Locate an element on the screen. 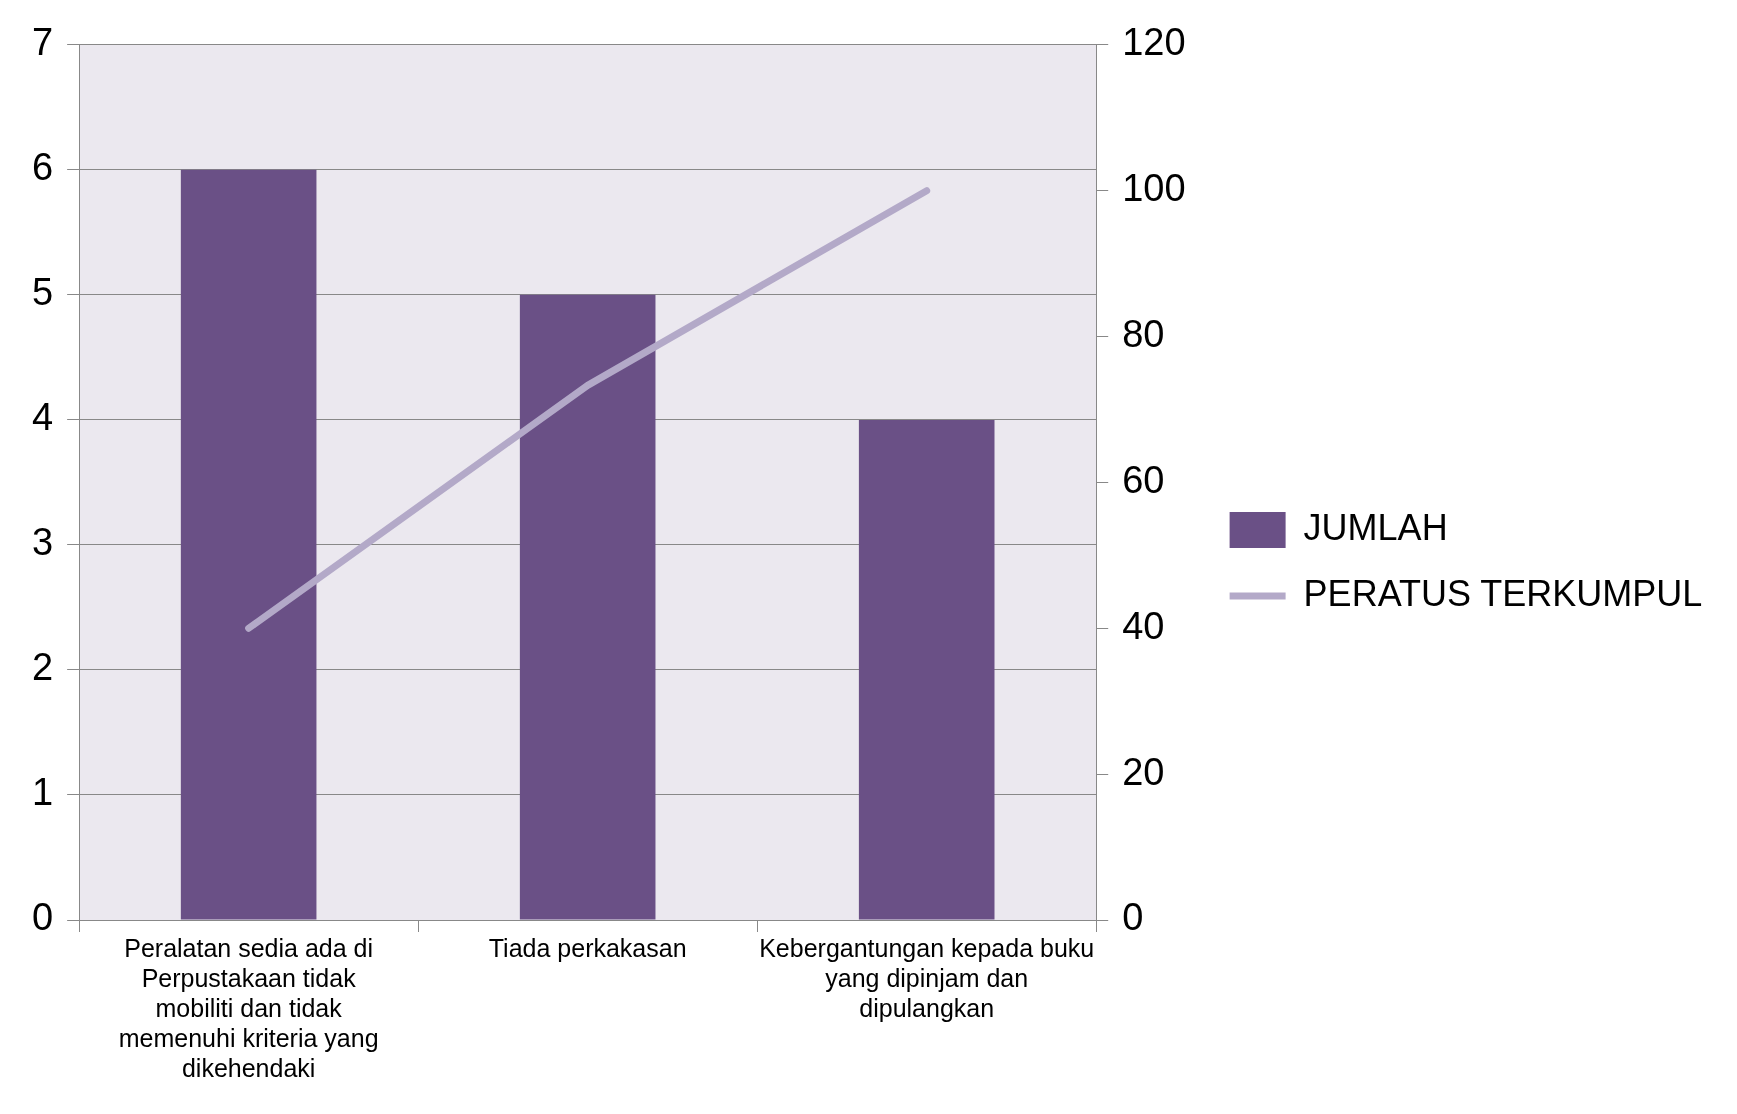 The width and height of the screenshot is (1737, 1114). y-tick-label: 5 is located at coordinates (42, 292).